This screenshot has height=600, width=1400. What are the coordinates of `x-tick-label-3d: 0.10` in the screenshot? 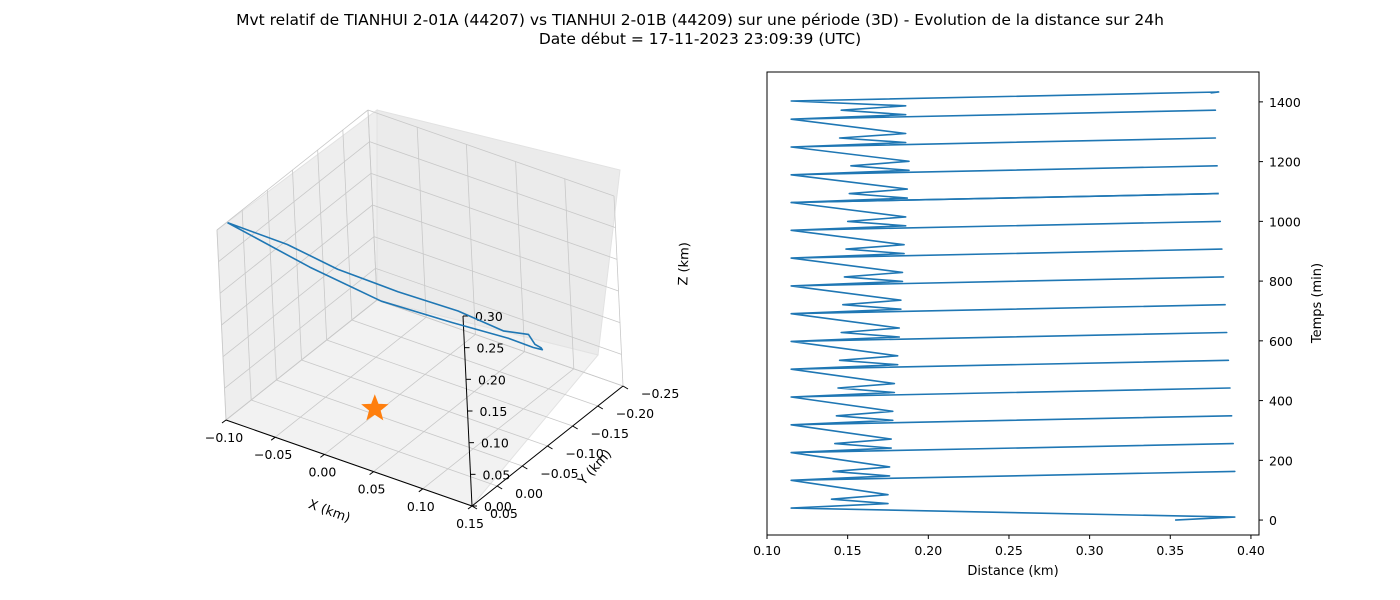 It's located at (421, 506).